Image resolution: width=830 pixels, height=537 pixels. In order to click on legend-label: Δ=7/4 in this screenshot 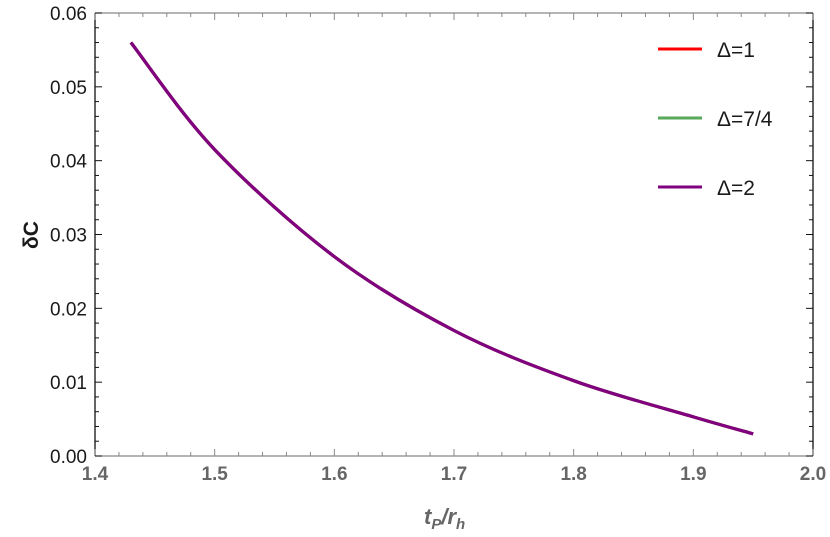, I will do `click(745, 119)`.